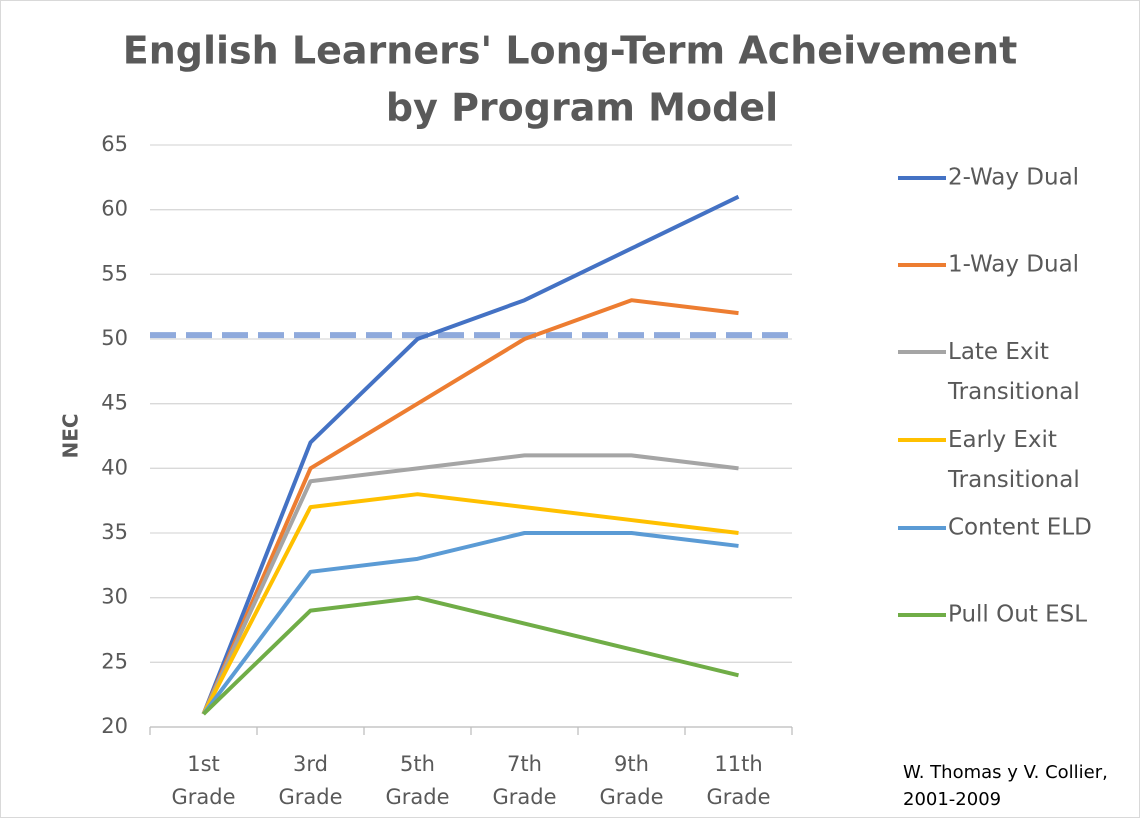  I want to click on y-axis-label: NEC, so click(71, 435).